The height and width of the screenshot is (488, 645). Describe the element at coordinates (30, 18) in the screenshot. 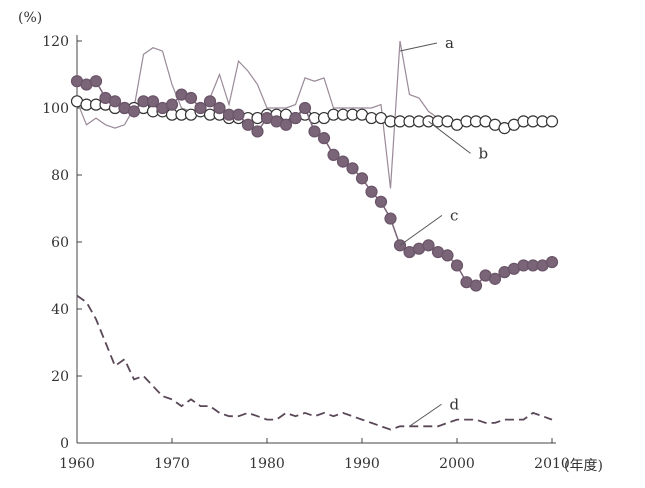

I see `y-axis-label: (%)` at that location.